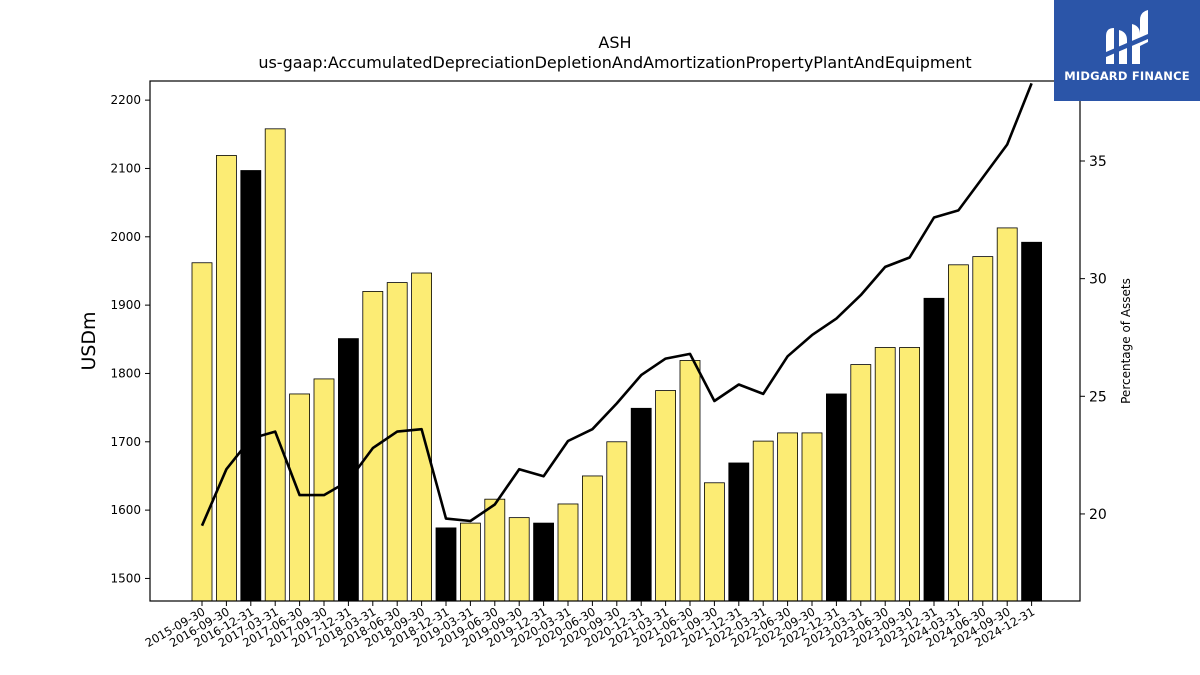  What do you see at coordinates (125, 510) in the screenshot?
I see `y-tick-label: 1600` at bounding box center [125, 510].